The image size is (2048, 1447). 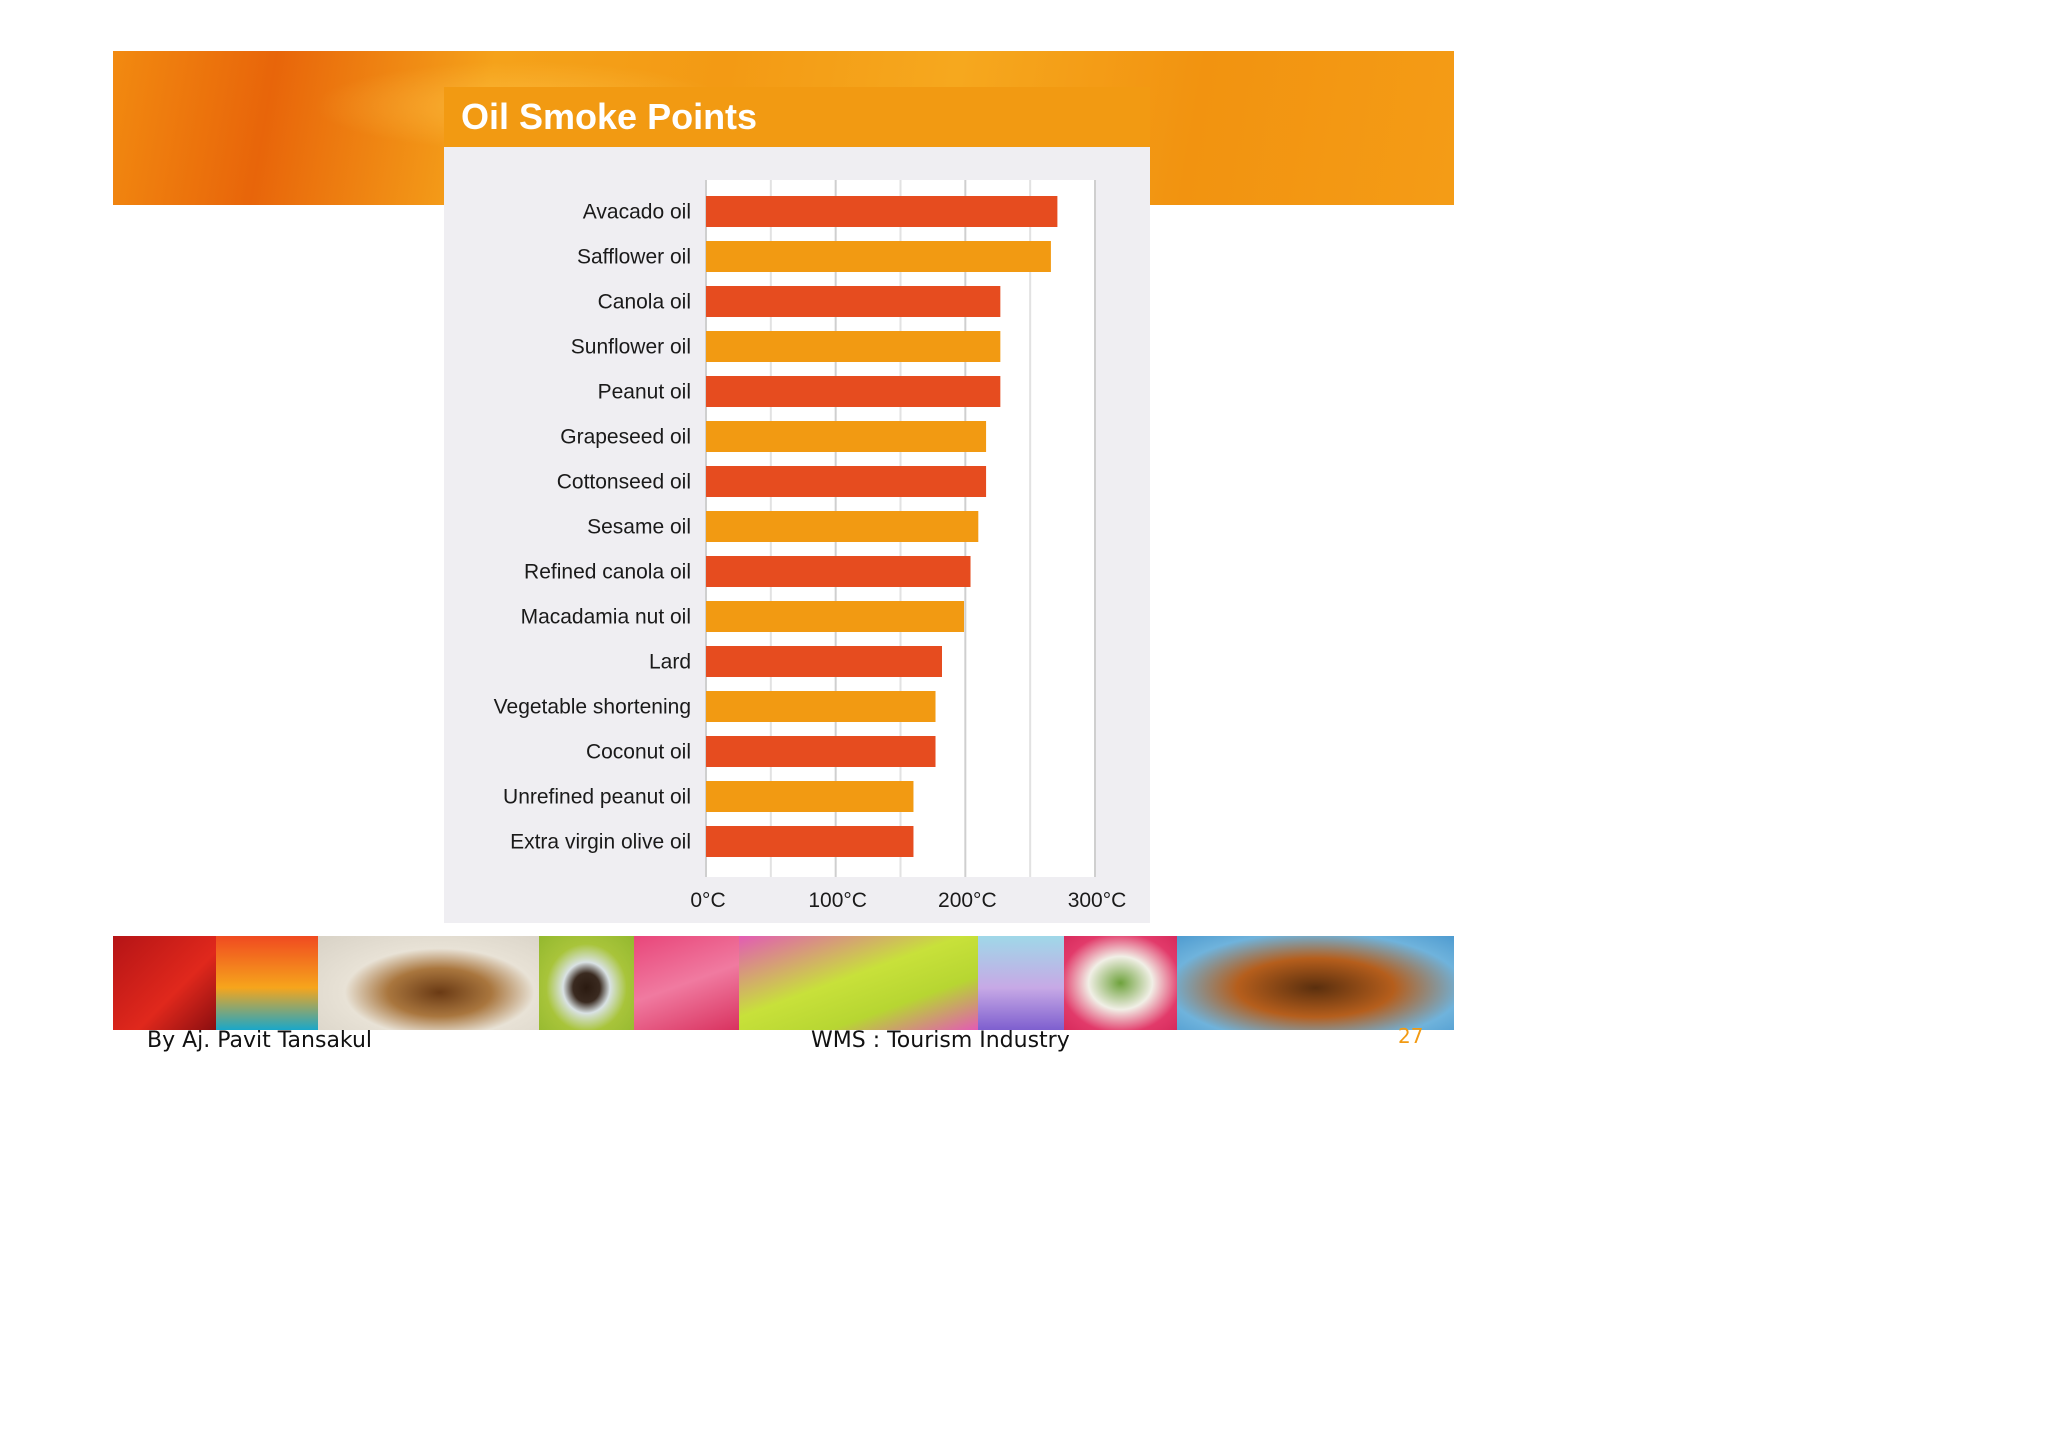 I want to click on author-text: By Aj. Pavit Tansakul, so click(x=260, y=1040).